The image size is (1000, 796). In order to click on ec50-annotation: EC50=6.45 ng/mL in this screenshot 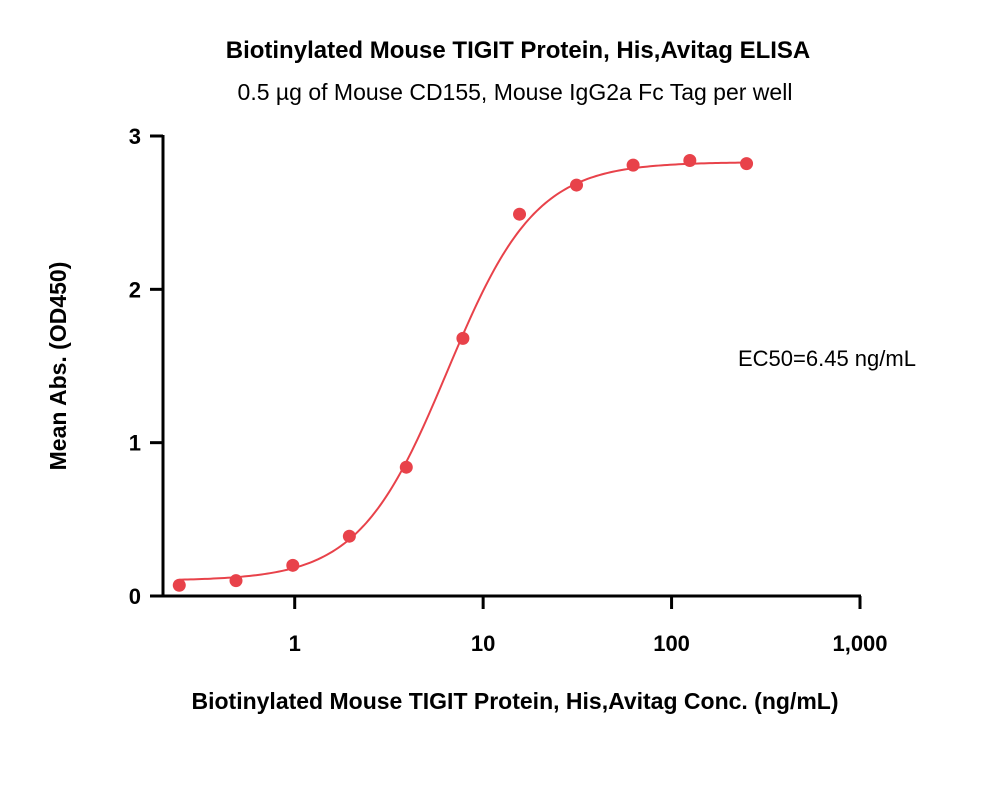, I will do `click(827, 358)`.